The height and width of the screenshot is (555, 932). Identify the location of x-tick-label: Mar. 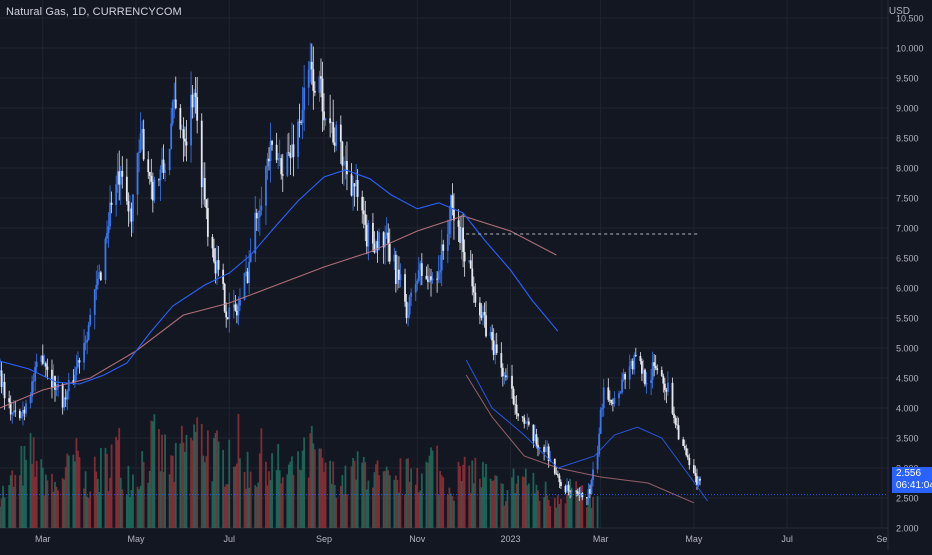
(601, 539).